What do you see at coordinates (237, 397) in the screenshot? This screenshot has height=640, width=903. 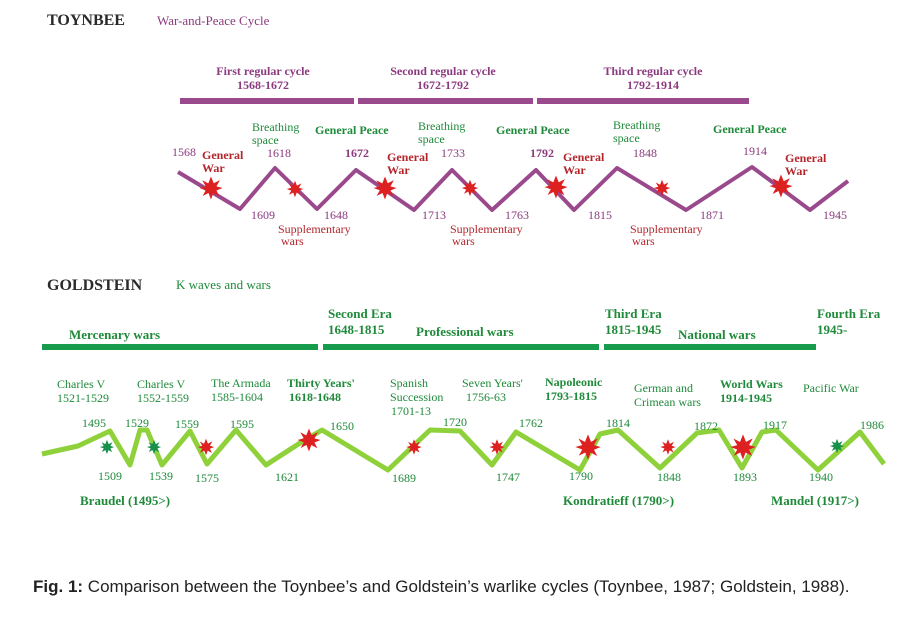 I see `war-range: 1585-1604` at bounding box center [237, 397].